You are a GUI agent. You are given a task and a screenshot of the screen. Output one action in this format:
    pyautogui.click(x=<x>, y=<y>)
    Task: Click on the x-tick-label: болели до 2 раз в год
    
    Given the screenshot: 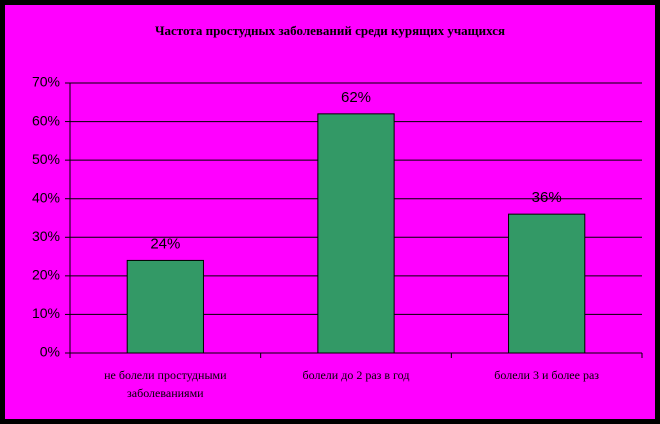 What is the action you would take?
    pyautogui.click(x=356, y=375)
    